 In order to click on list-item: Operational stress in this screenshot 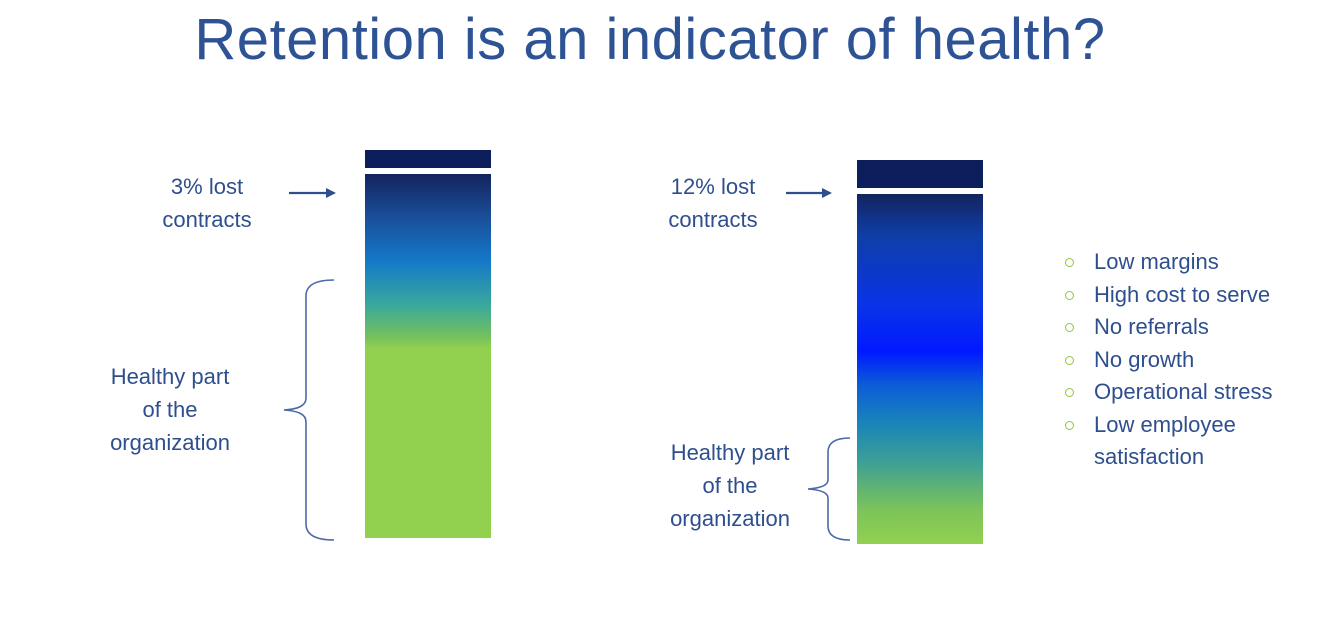, I will do `click(1195, 392)`.